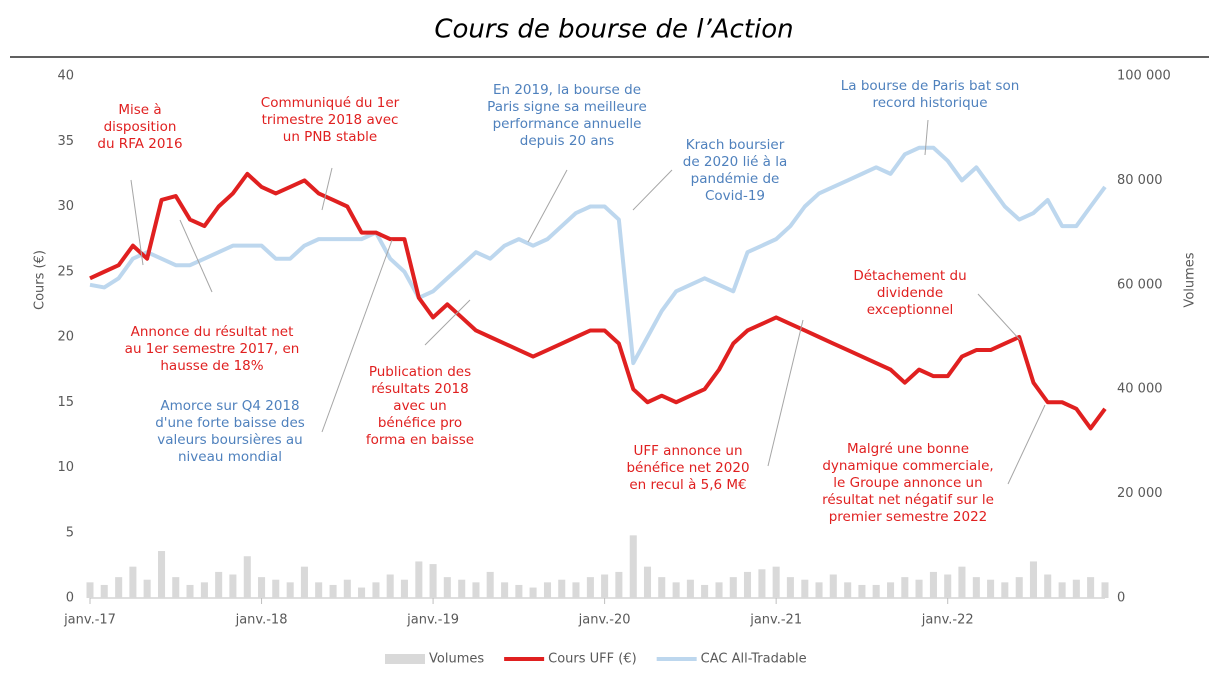  What do you see at coordinates (230, 457) in the screenshot?
I see `annotation-text: niveau mondial` at bounding box center [230, 457].